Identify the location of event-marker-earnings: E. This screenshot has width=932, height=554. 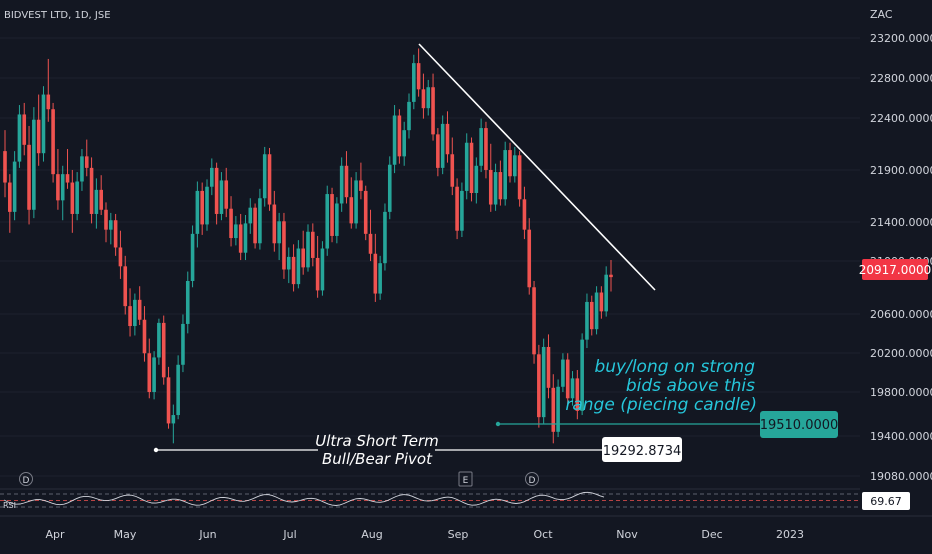
(465, 479).